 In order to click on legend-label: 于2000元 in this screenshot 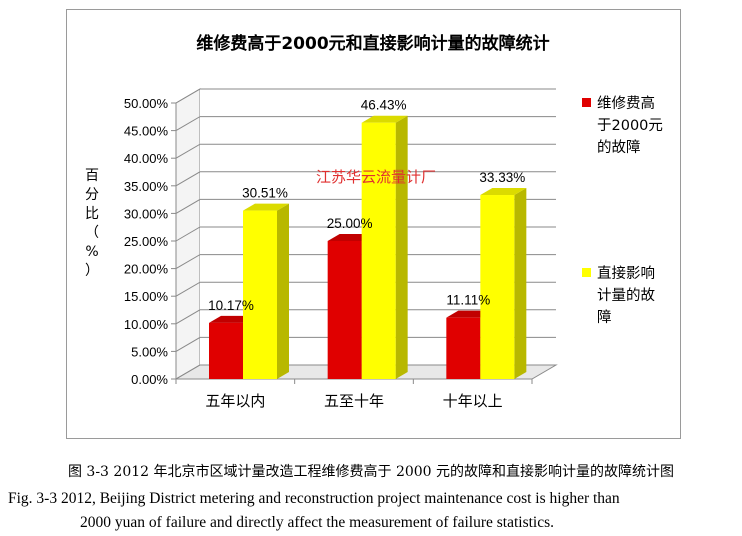, I will do `click(630, 126)`.